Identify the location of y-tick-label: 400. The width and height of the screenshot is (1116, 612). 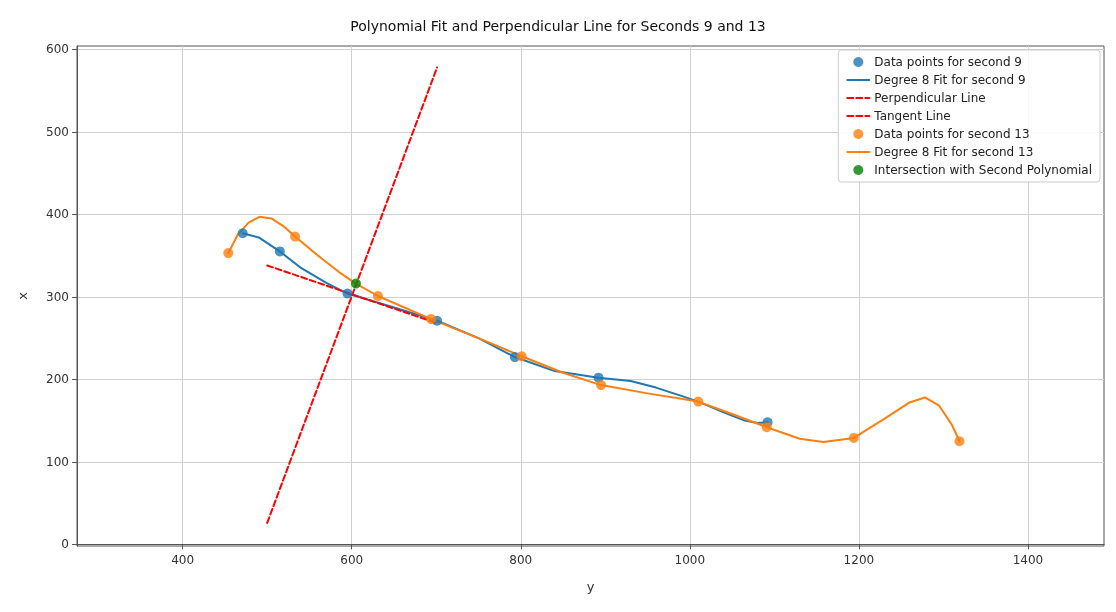
(57, 214).